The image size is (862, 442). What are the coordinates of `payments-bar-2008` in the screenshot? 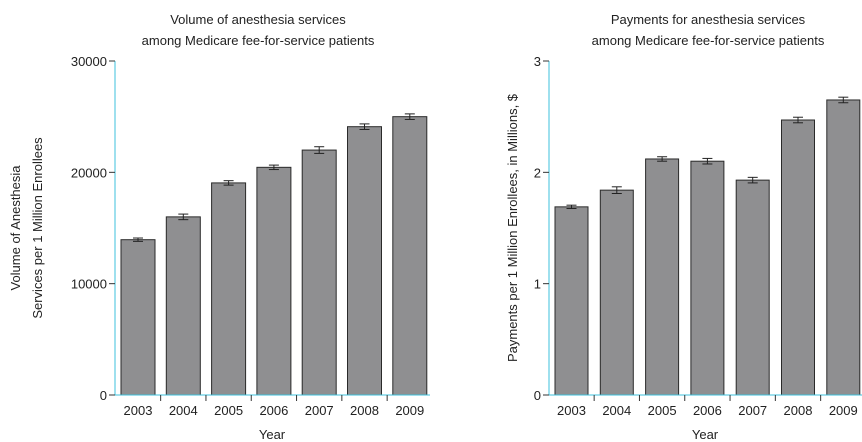 It's located at (798, 257).